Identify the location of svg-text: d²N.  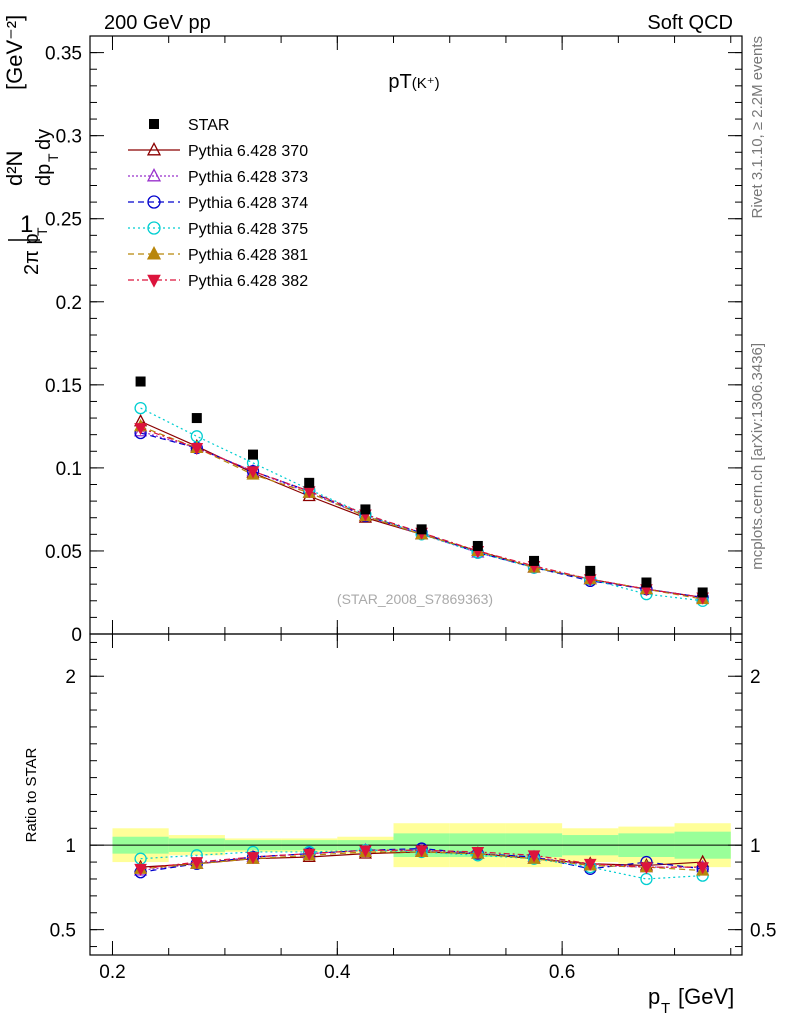
(14, 168).